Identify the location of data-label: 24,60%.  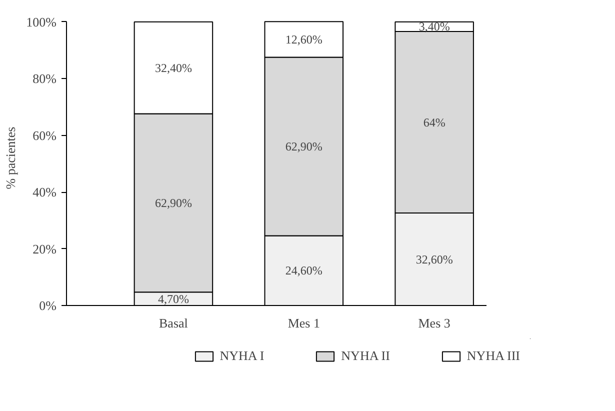
(303, 271).